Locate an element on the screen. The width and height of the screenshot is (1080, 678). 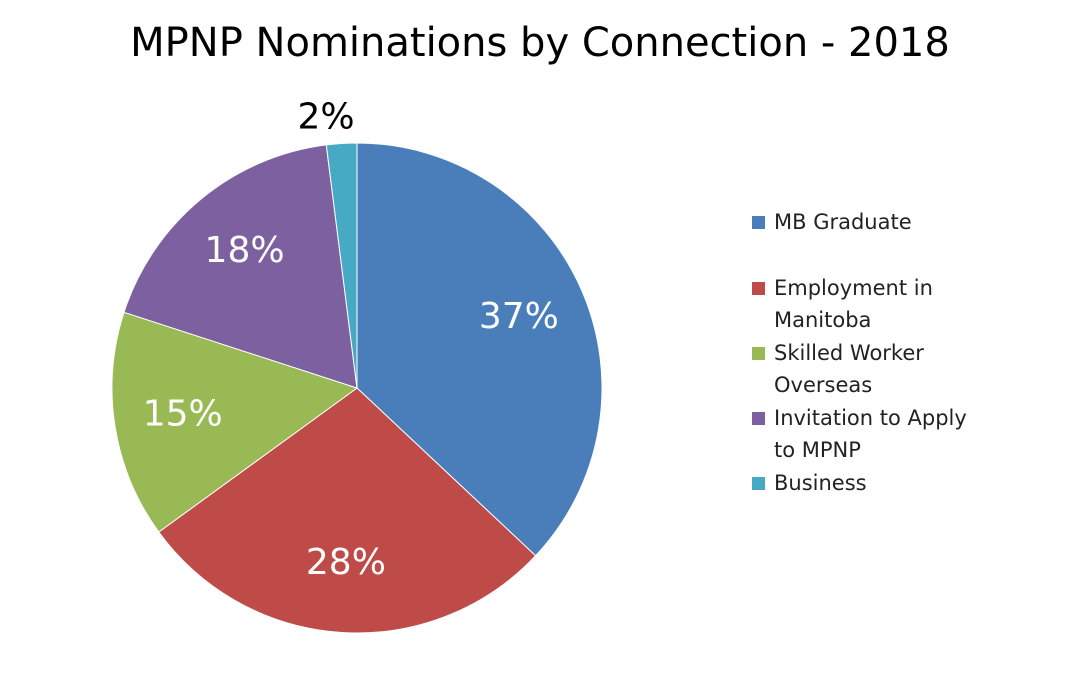
legend-label: MB Graduate is located at coordinates (843, 222).